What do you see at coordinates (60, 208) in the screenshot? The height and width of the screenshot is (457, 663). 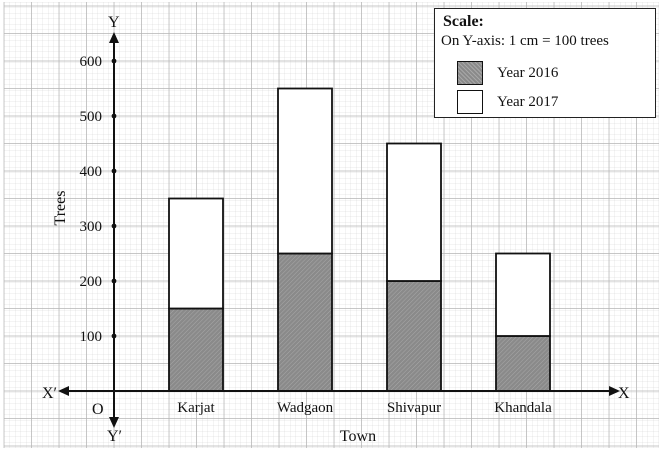 I see `y-axis-label: Trees` at bounding box center [60, 208].